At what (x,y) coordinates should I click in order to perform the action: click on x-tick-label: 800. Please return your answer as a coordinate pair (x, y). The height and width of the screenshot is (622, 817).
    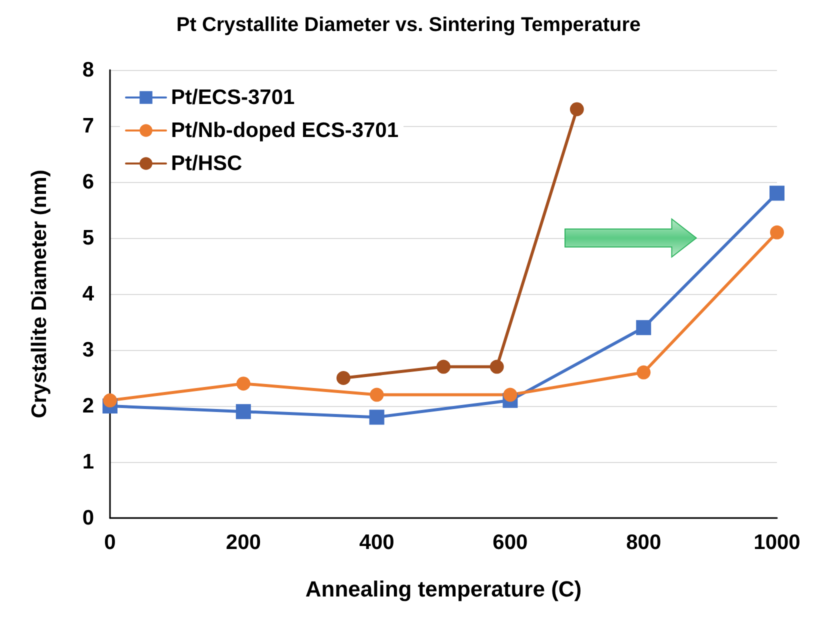
    Looking at the image, I should click on (644, 542).